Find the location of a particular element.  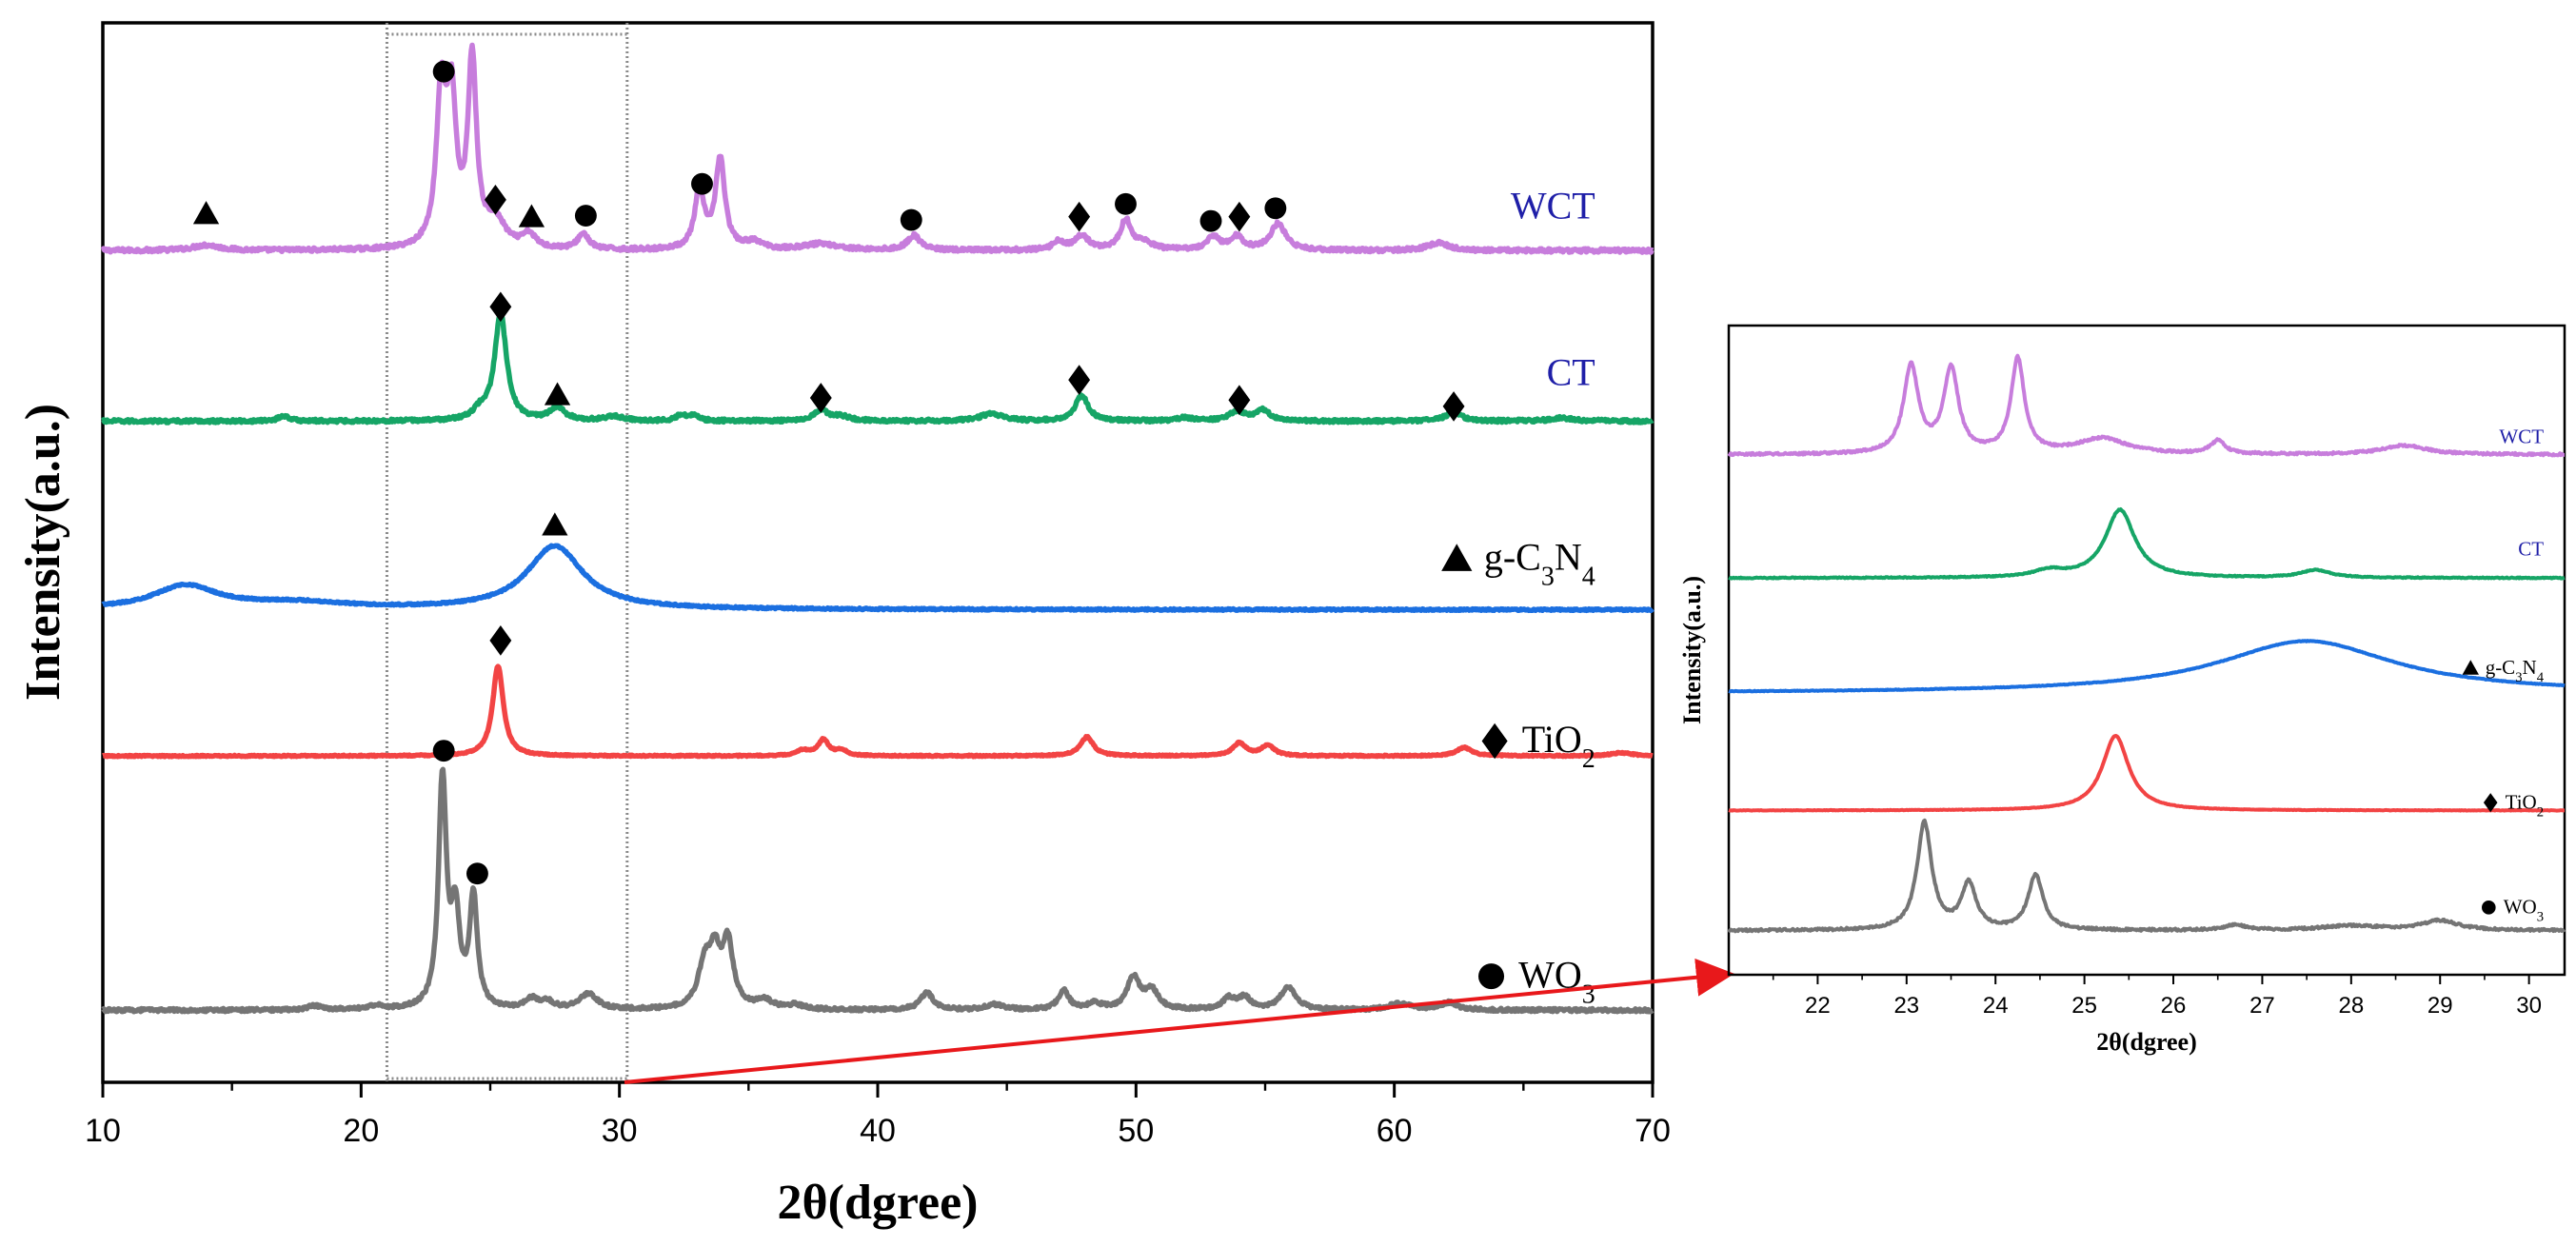

x-tick-label: 25 is located at coordinates (2084, 1006).